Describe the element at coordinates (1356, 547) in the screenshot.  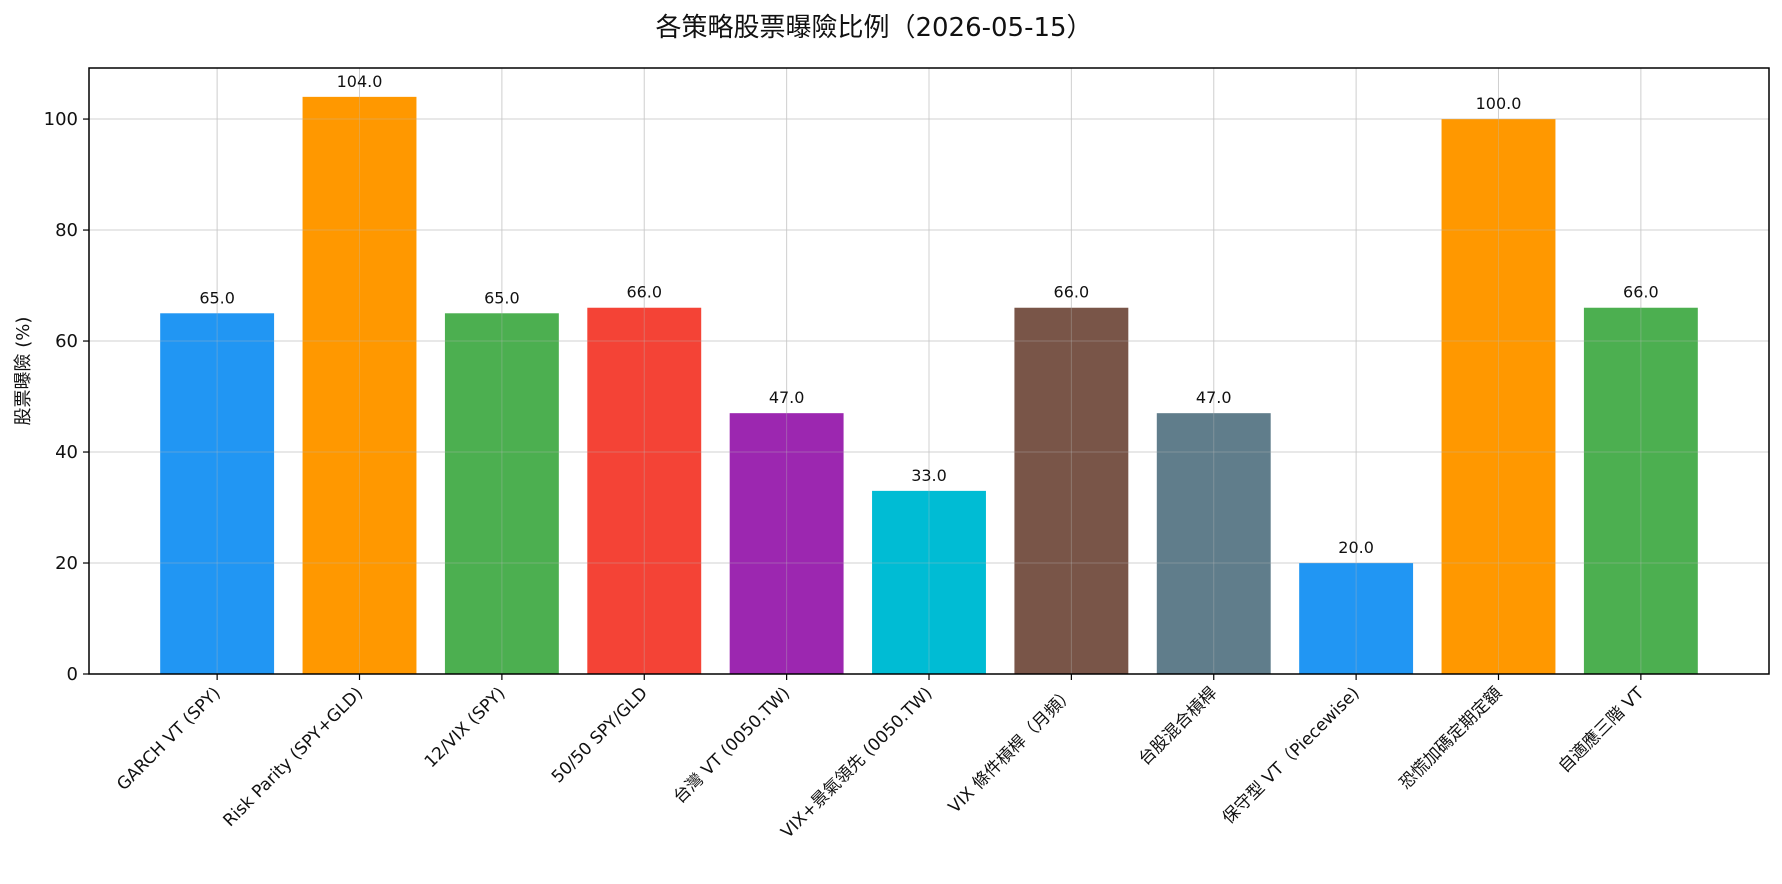
I see `bar-value-label: 20.0` at that location.